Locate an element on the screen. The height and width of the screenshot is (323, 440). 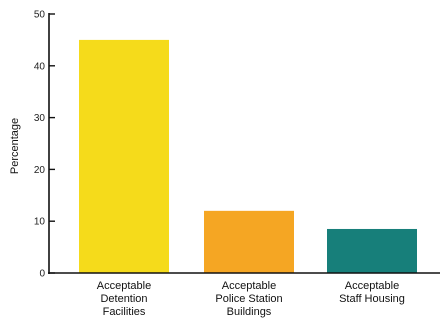
category-label-3: Acceptable Staff Housing is located at coordinates (372, 292).